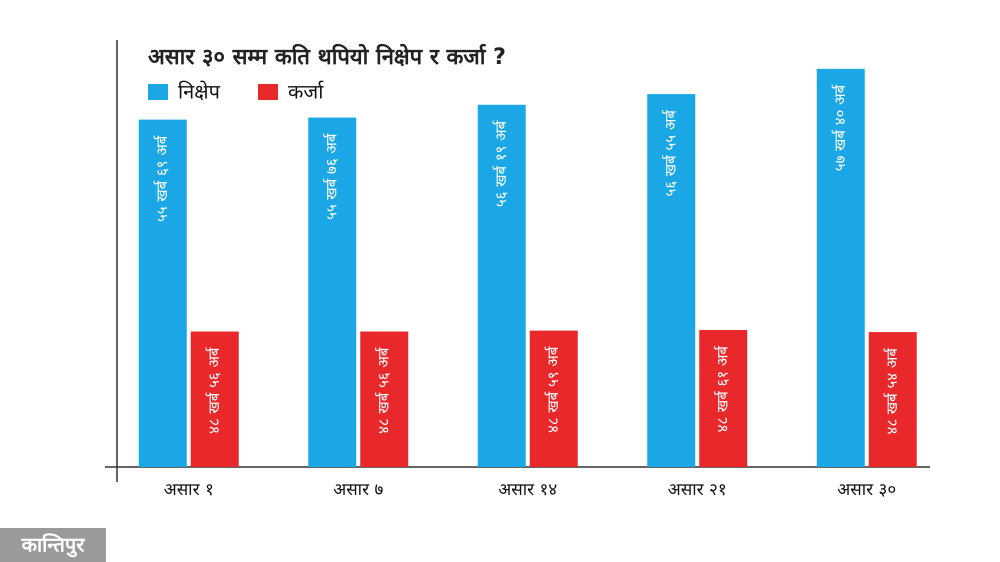 Image resolution: width=1000 pixels, height=562 pixels. Describe the element at coordinates (527, 490) in the screenshot. I see `x-tick-label: असार १४` at that location.